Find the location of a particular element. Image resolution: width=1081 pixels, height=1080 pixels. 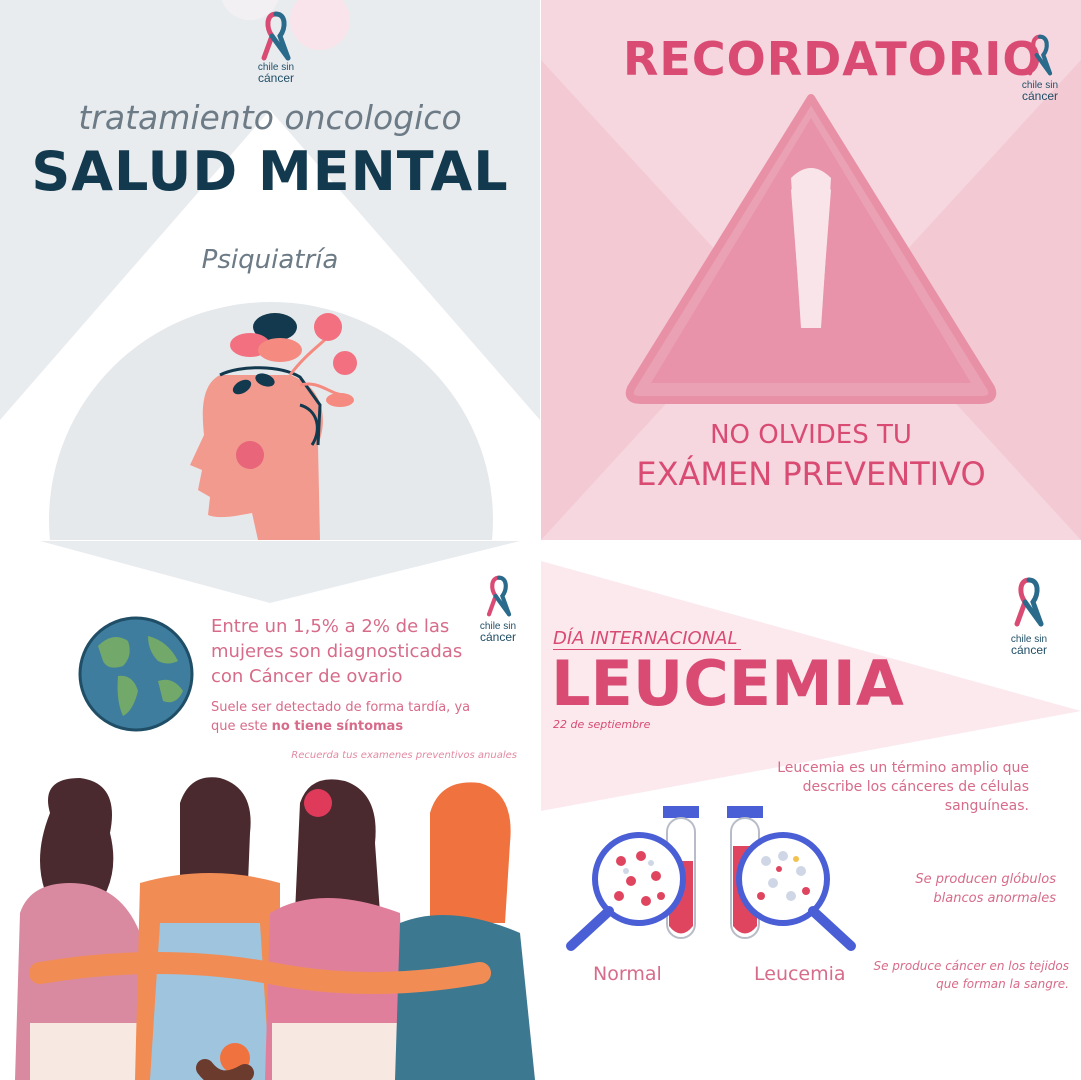

label-leukemia: Leucemia is located at coordinates (800, 974).